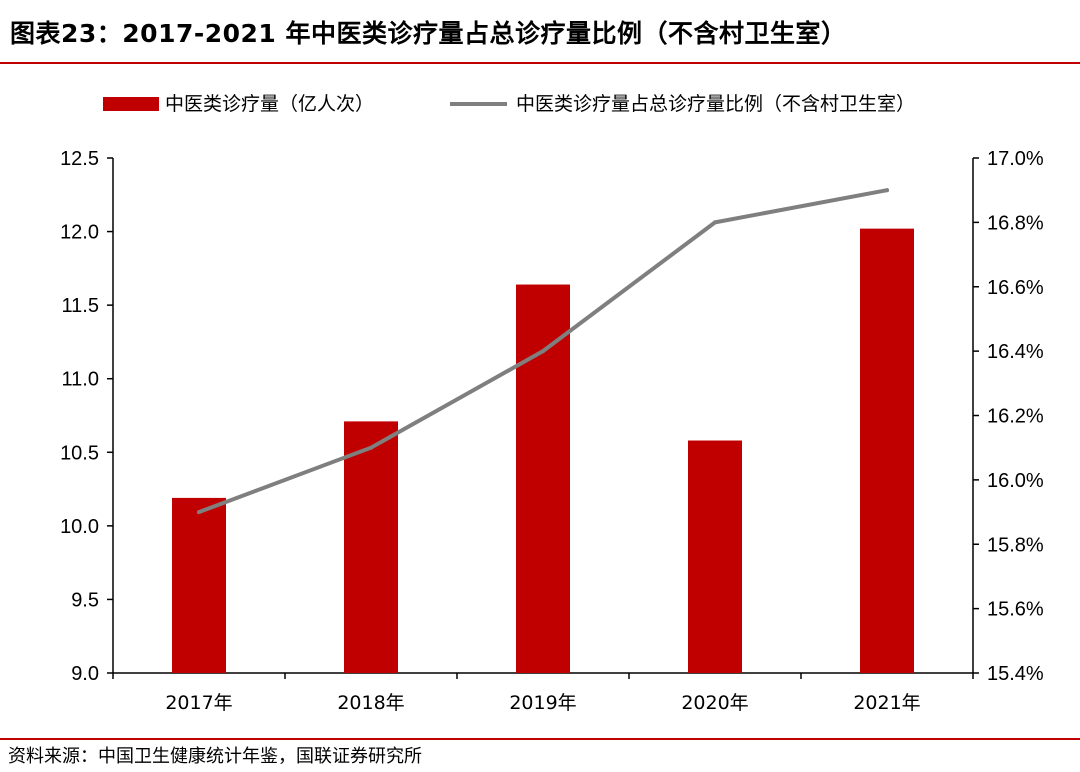  What do you see at coordinates (543, 478) in the screenshot?
I see `bar-2019年` at bounding box center [543, 478].